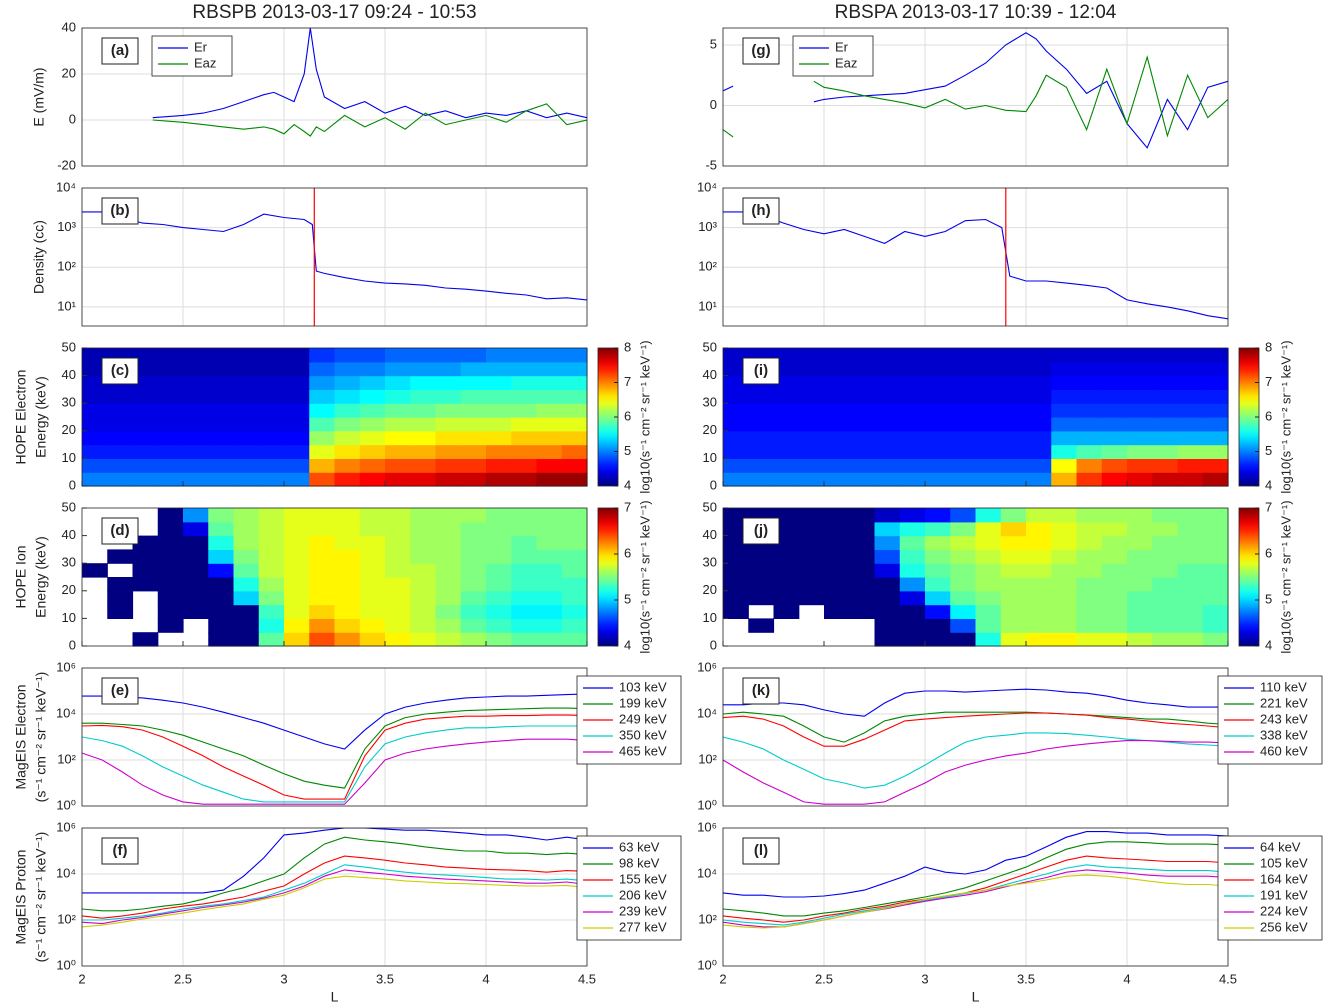 The image size is (1328, 1005). I want to click on legend-label: Eaz, so click(205, 62).